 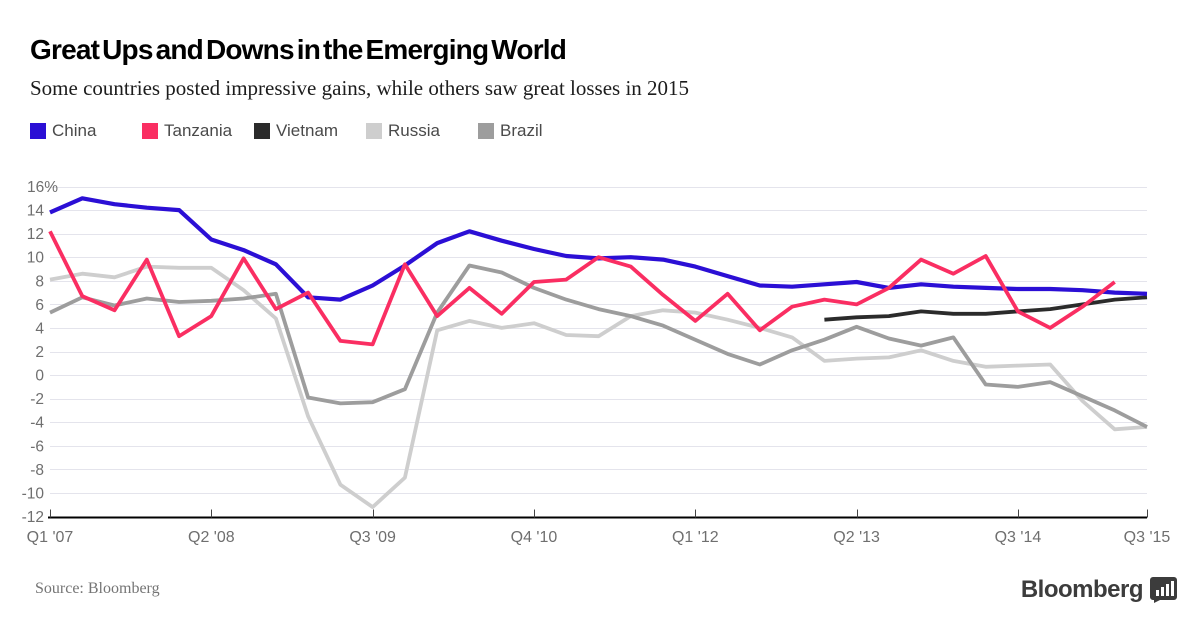 I want to click on y-axis-label: 10, so click(x=36, y=258).